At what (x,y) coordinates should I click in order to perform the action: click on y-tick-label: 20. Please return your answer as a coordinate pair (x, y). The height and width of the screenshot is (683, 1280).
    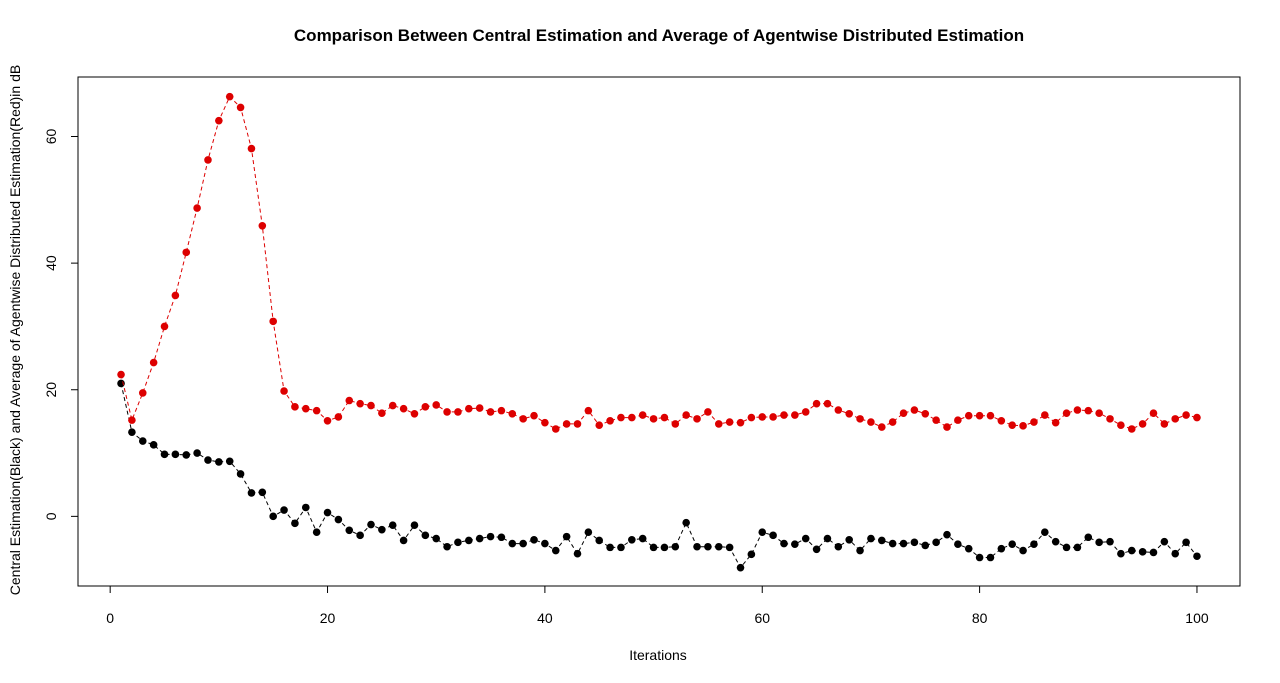
    Looking at the image, I should click on (51, 390).